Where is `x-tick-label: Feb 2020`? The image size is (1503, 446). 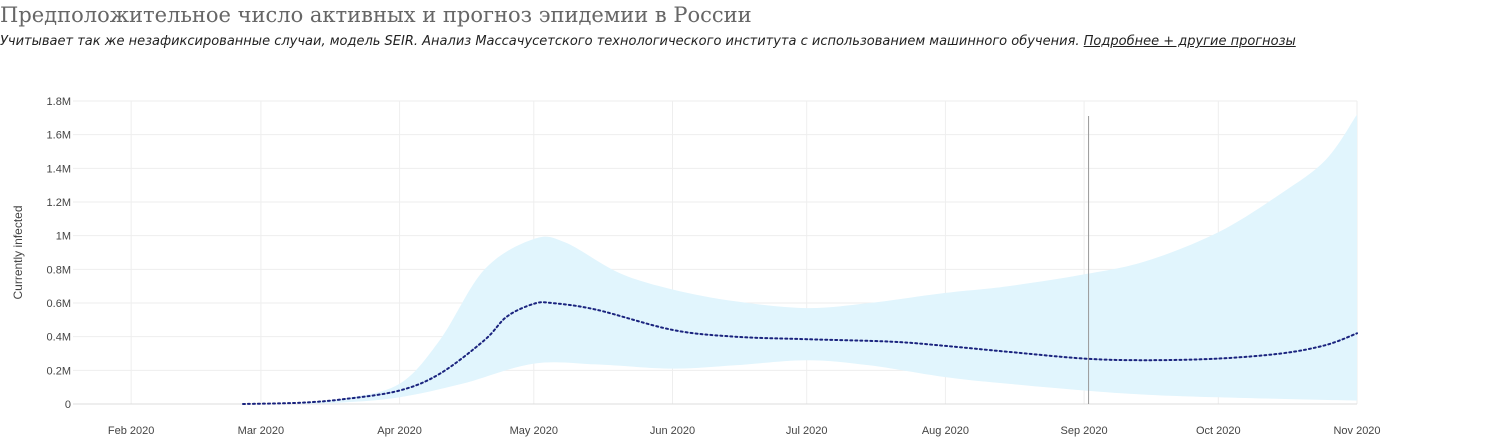
x-tick-label: Feb 2020 is located at coordinates (131, 431).